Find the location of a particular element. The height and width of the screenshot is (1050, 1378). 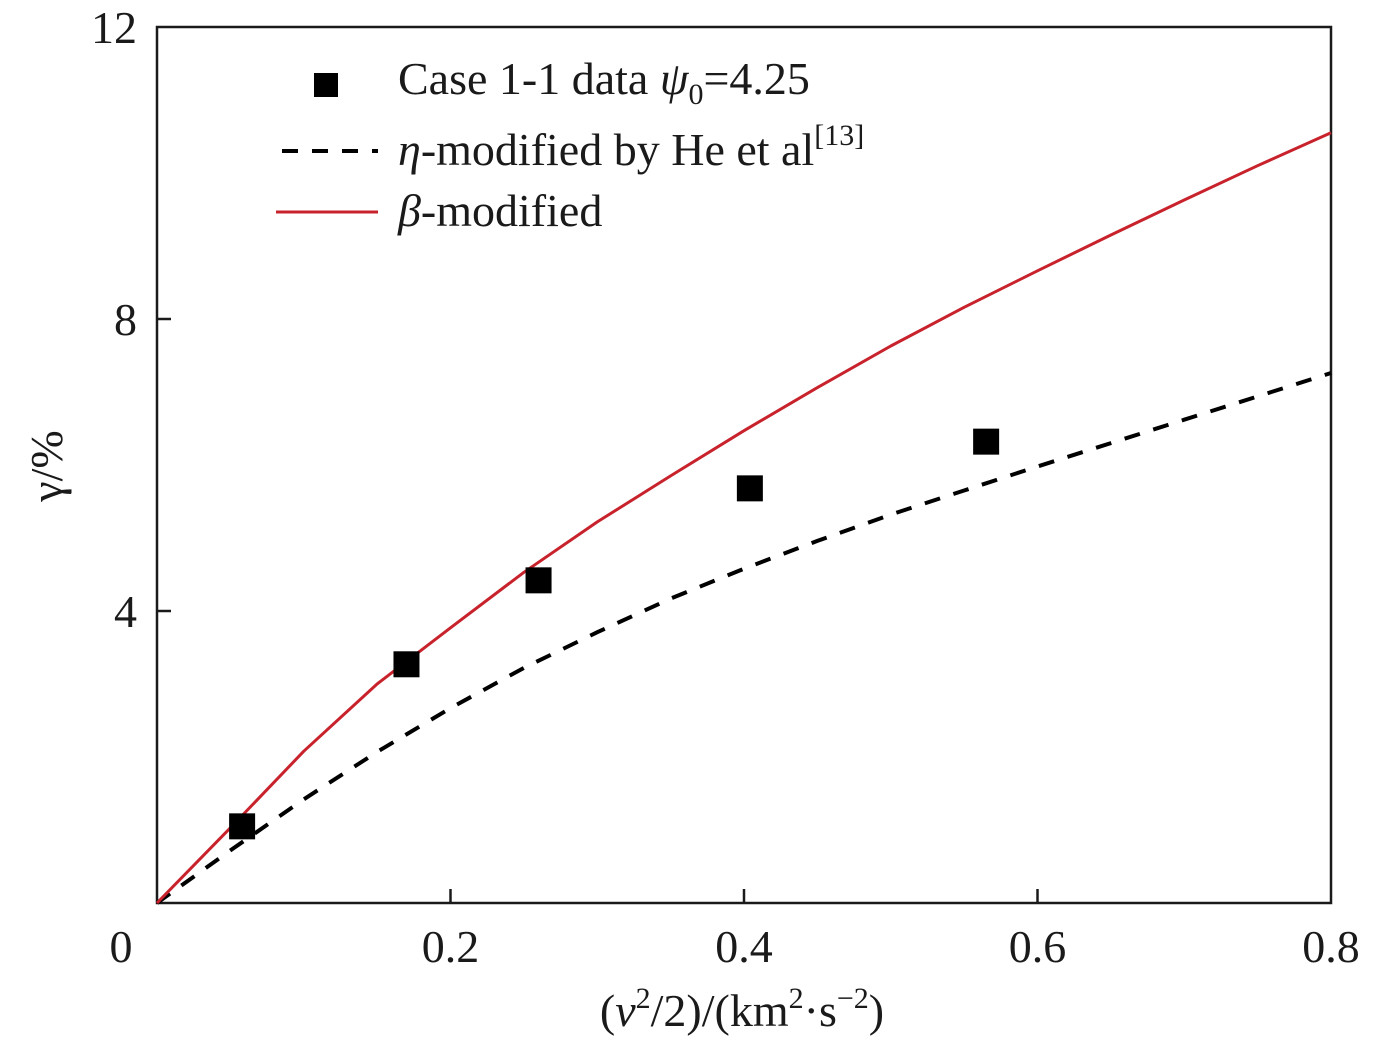

legend-eta-greek: η is located at coordinates (409, 149).